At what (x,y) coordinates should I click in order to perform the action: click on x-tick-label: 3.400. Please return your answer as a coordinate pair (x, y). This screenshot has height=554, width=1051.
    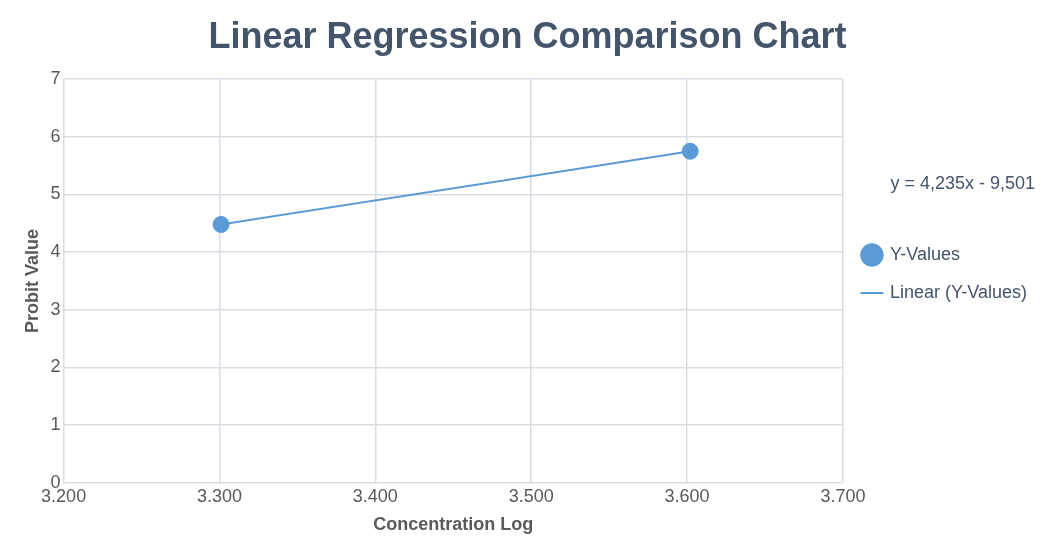
    Looking at the image, I should click on (375, 495).